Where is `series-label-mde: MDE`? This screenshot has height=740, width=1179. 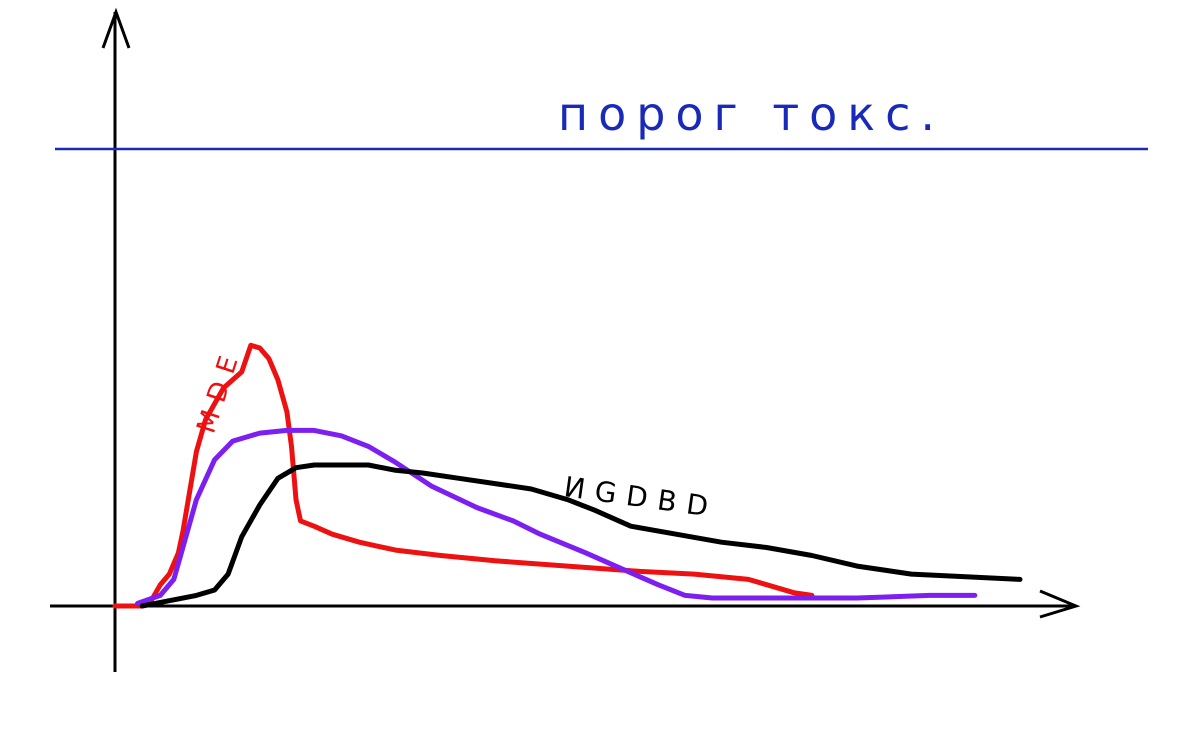
series-label-mde: MDE is located at coordinates (220, 390).